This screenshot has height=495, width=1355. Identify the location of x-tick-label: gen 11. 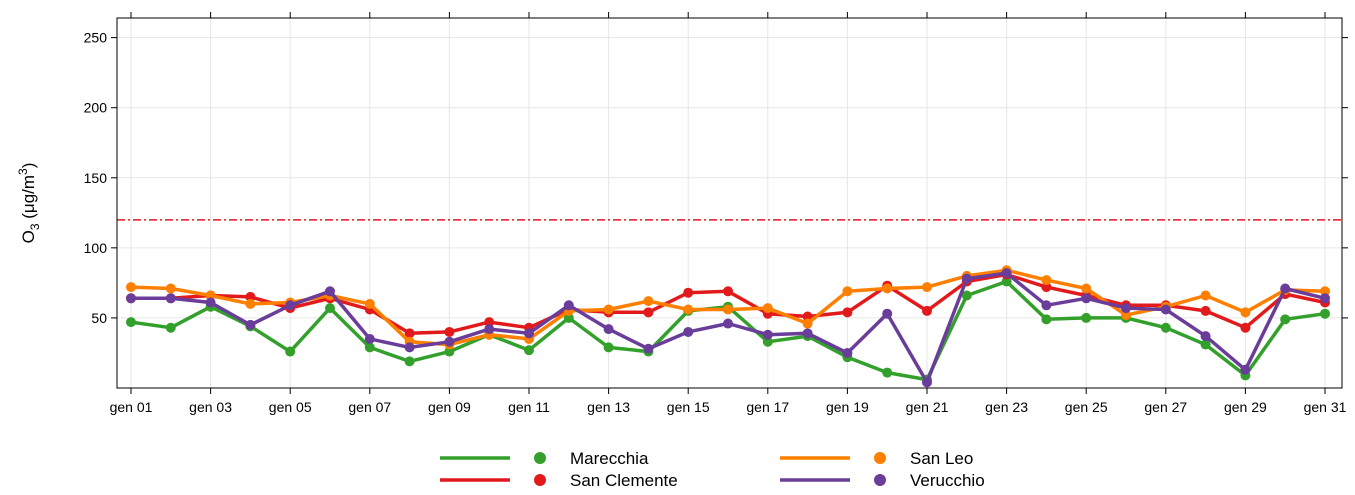
(529, 407).